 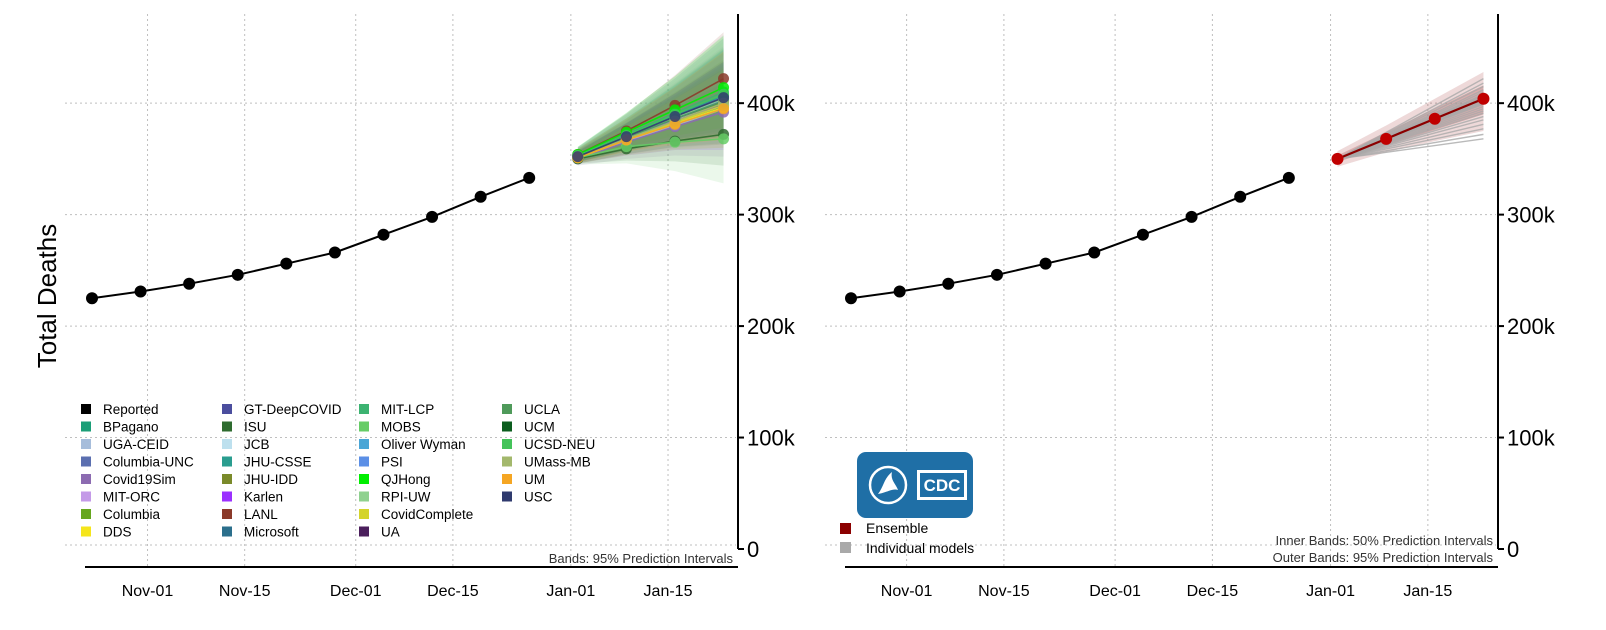 I want to click on legend-label: UCM, so click(x=539, y=427).